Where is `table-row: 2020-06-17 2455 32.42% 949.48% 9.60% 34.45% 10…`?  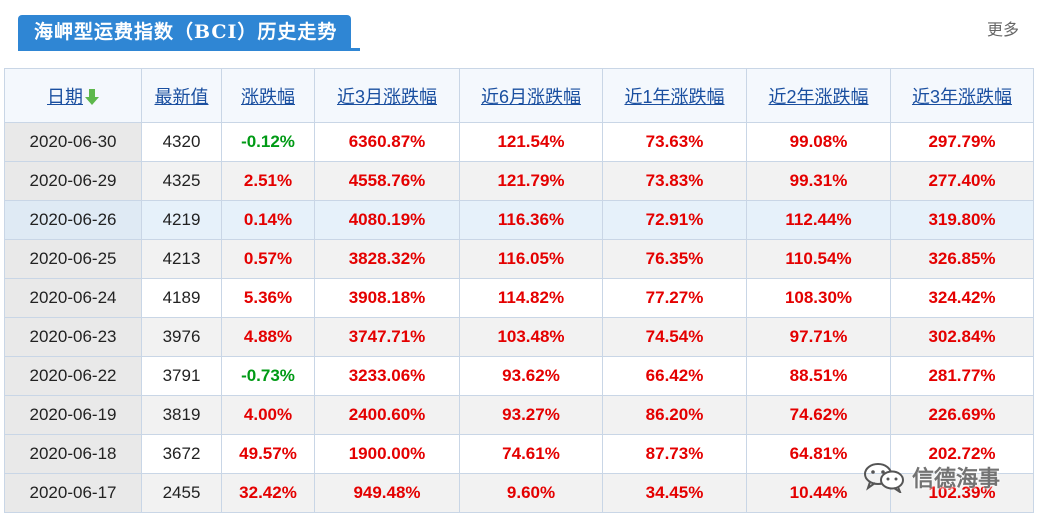
table-row: 2020-06-17 2455 32.42% 949.48% 9.60% 34.45% 10… is located at coordinates (519, 493).